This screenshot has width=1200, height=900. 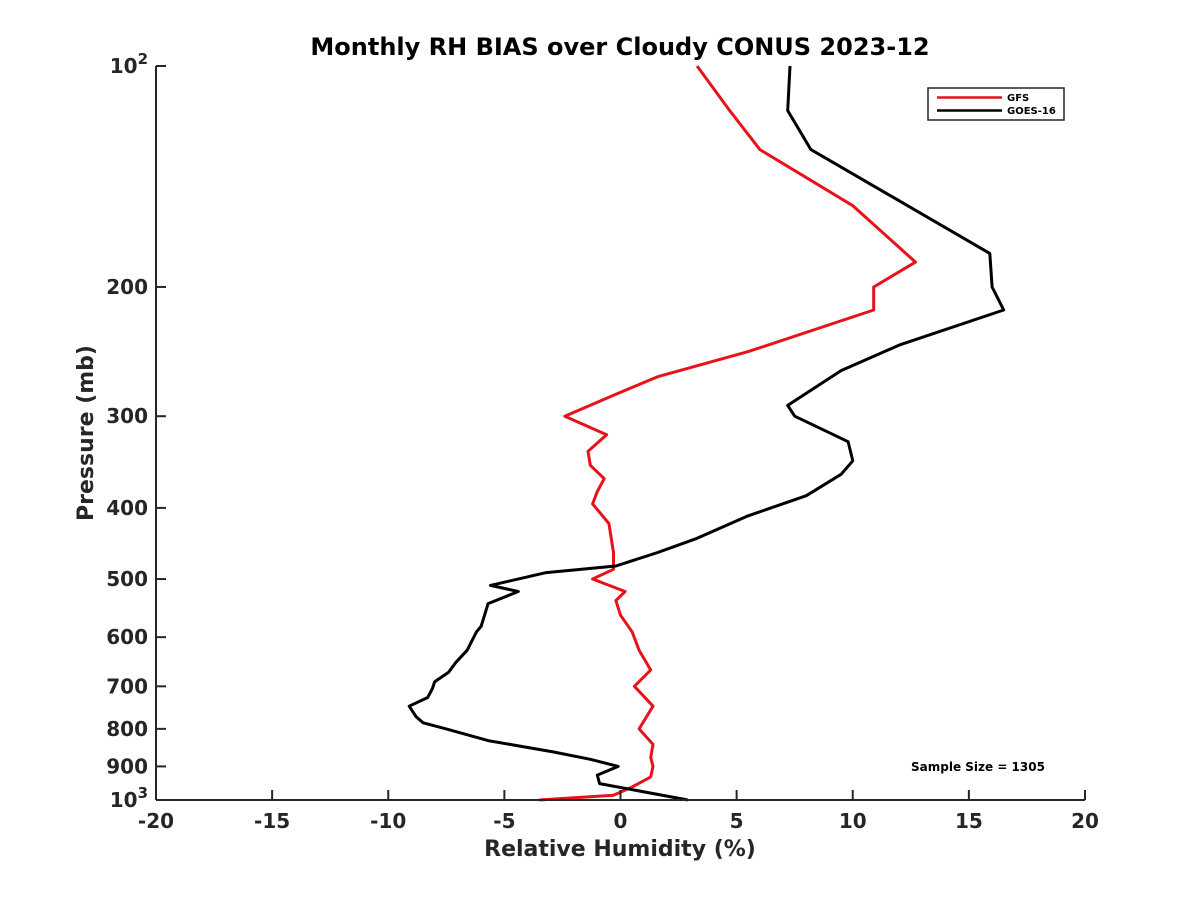 I want to click on y-tick-label: 200, so click(x=127, y=287).